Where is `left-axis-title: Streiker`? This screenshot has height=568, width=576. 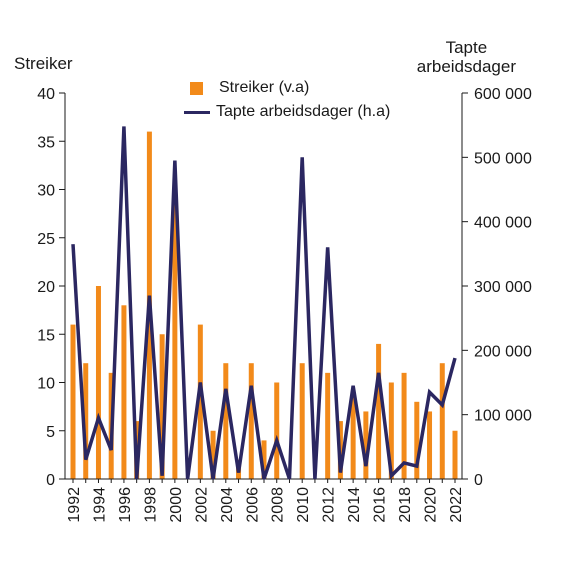 left-axis-title: Streiker is located at coordinates (43, 63).